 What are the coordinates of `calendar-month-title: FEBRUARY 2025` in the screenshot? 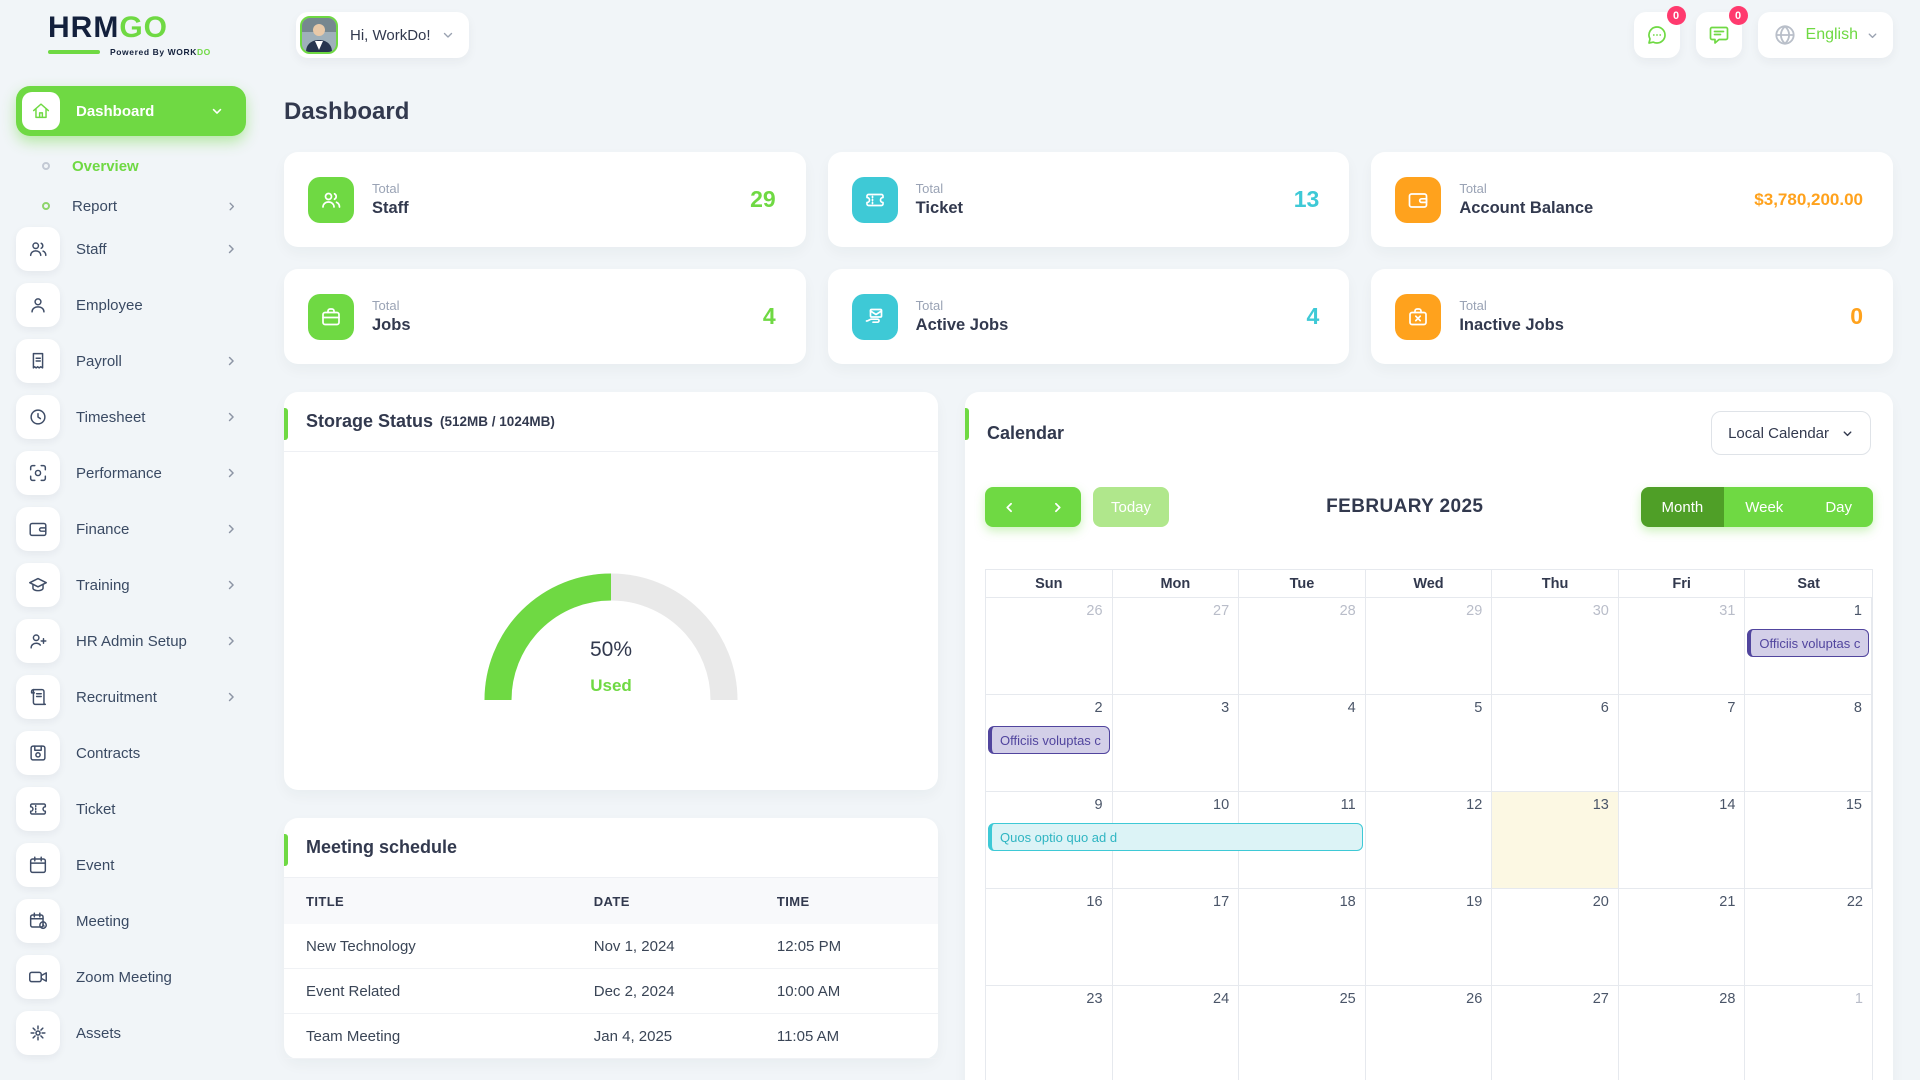 It's located at (1405, 506).